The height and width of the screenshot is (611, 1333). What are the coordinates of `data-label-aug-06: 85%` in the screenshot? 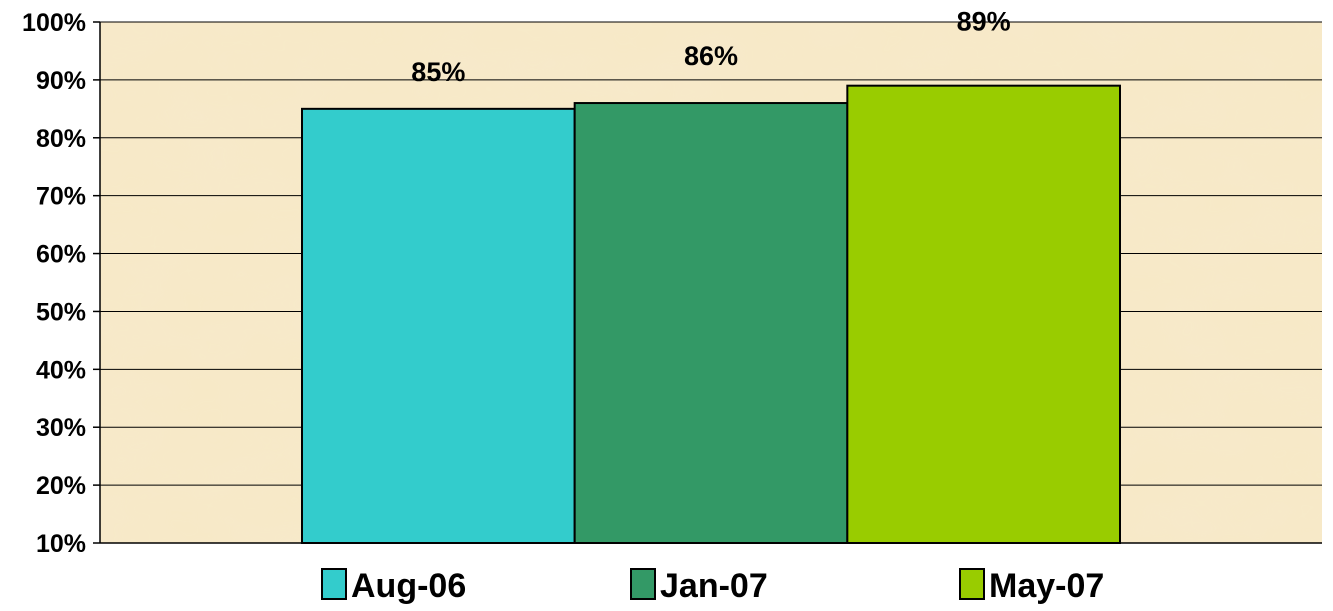 It's located at (438, 72).